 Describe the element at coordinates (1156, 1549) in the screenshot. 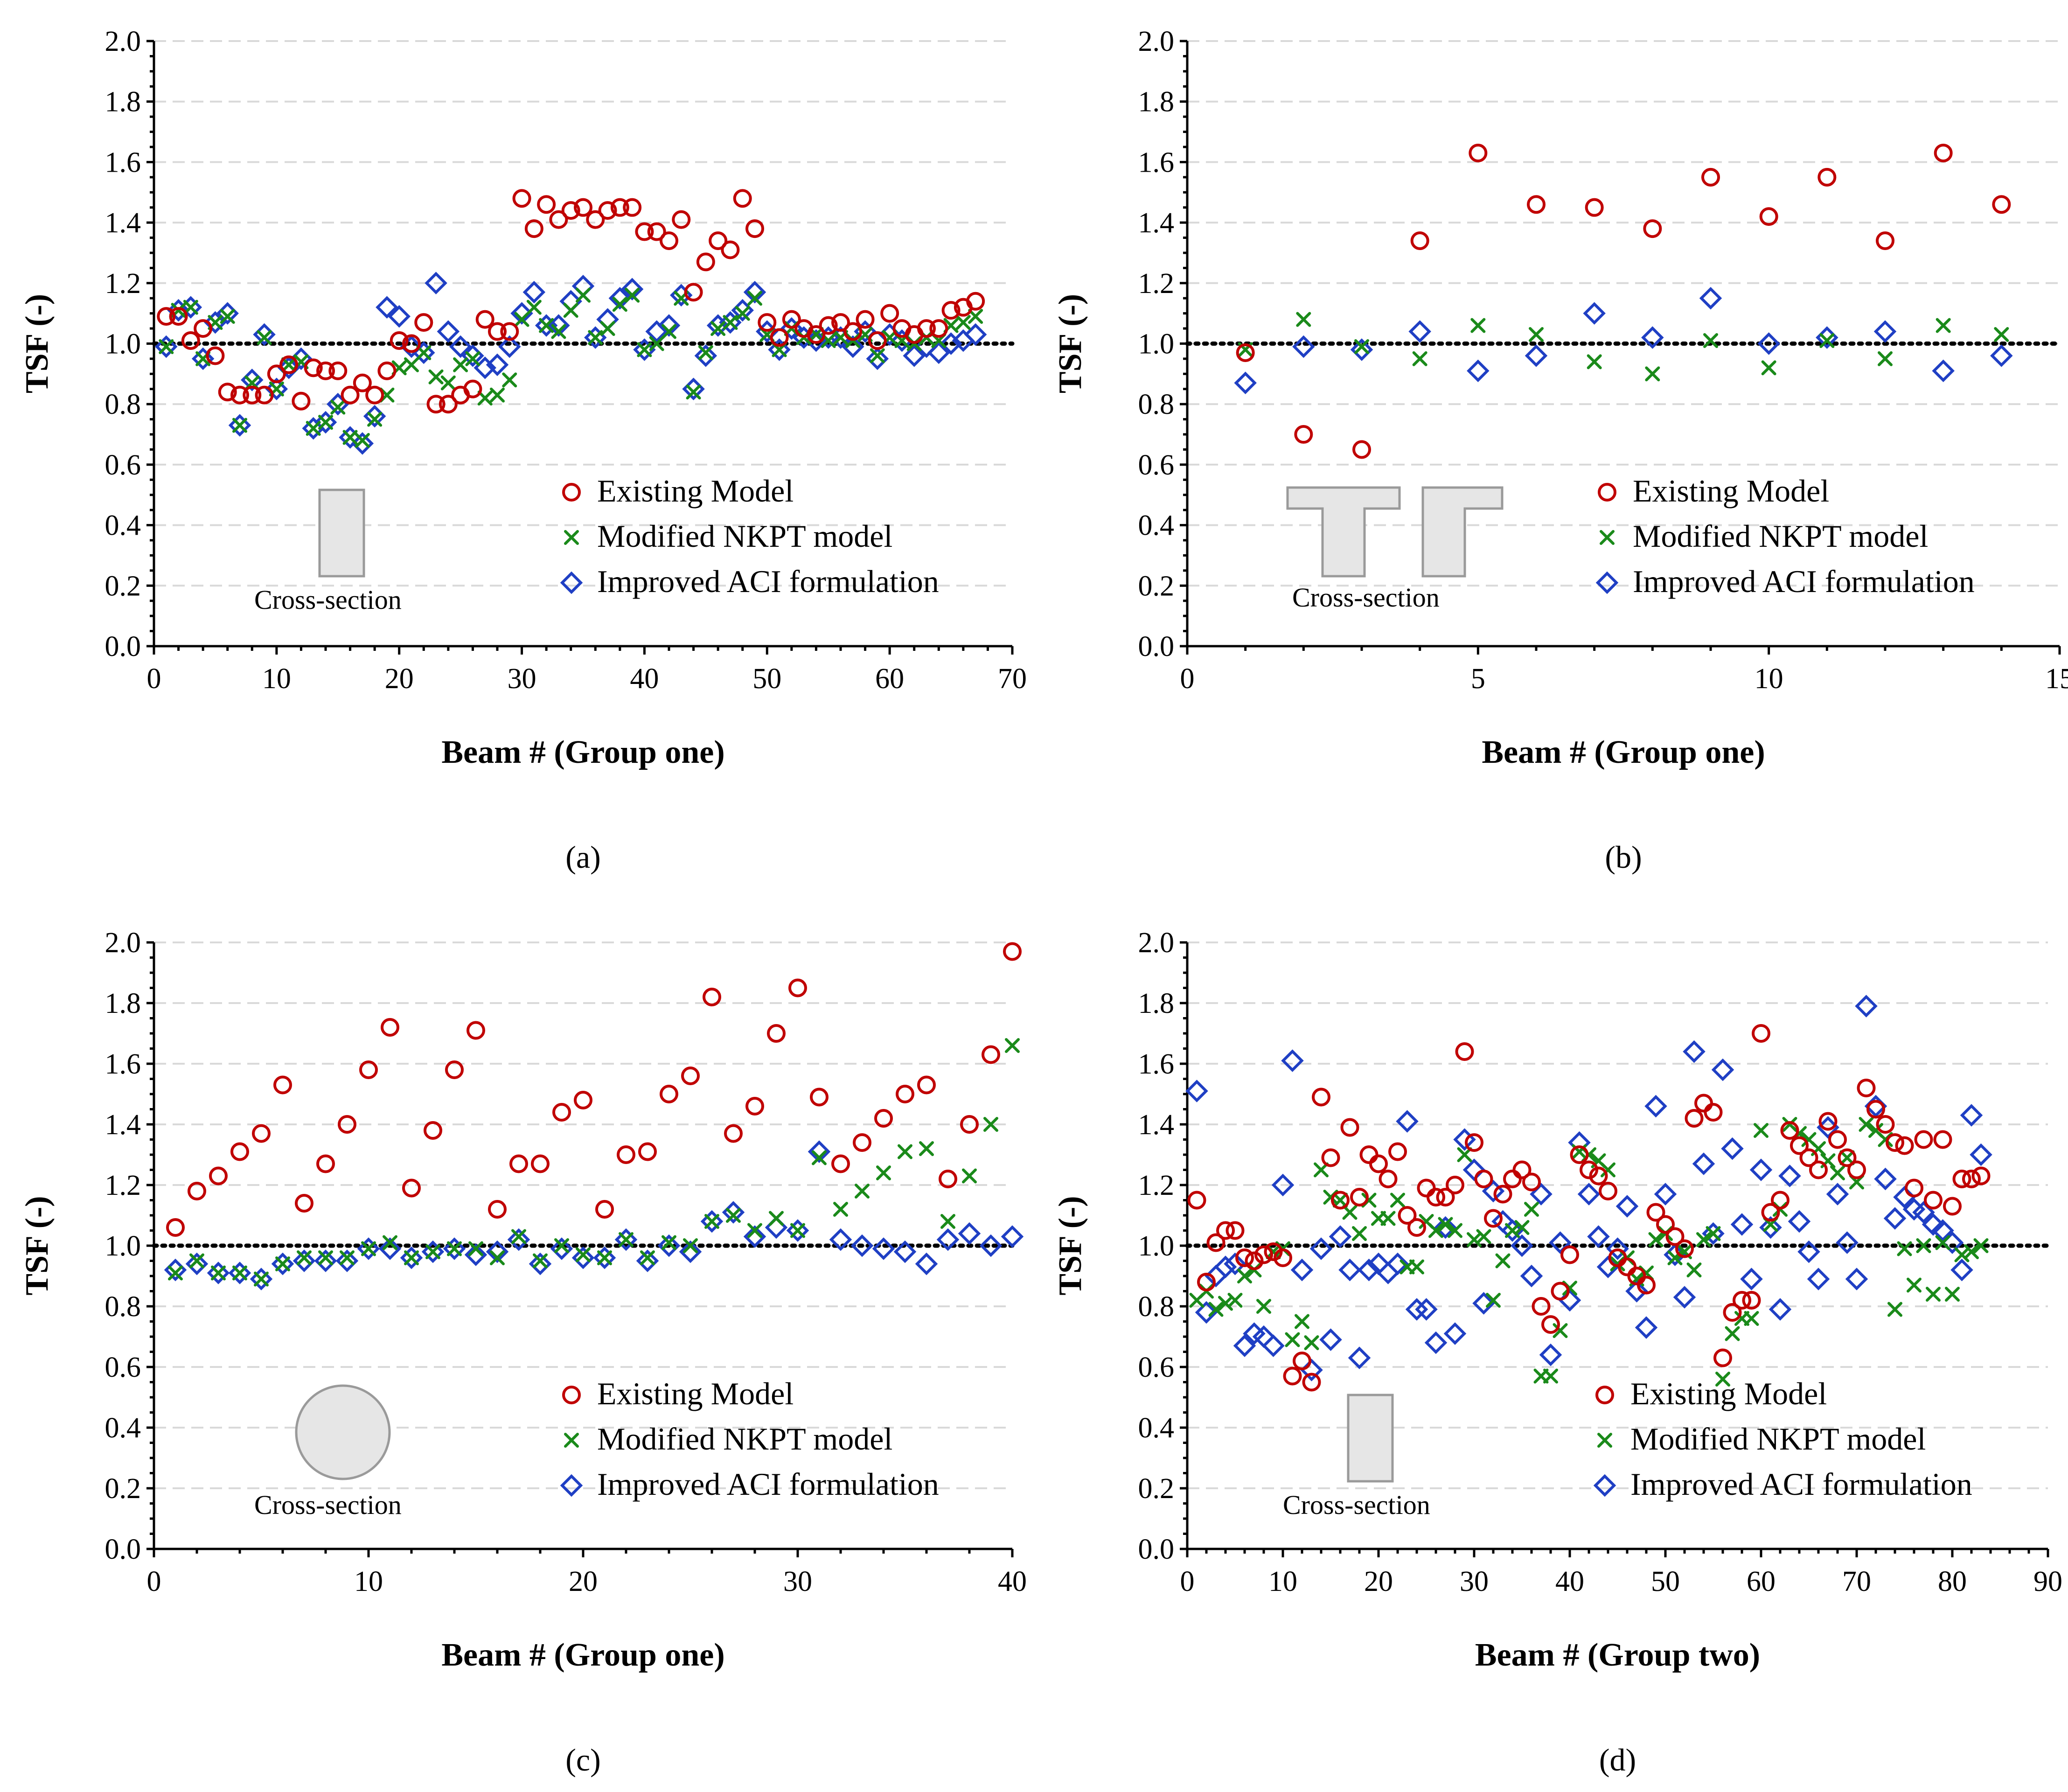

I see `y-tick-label: 0.0` at that location.